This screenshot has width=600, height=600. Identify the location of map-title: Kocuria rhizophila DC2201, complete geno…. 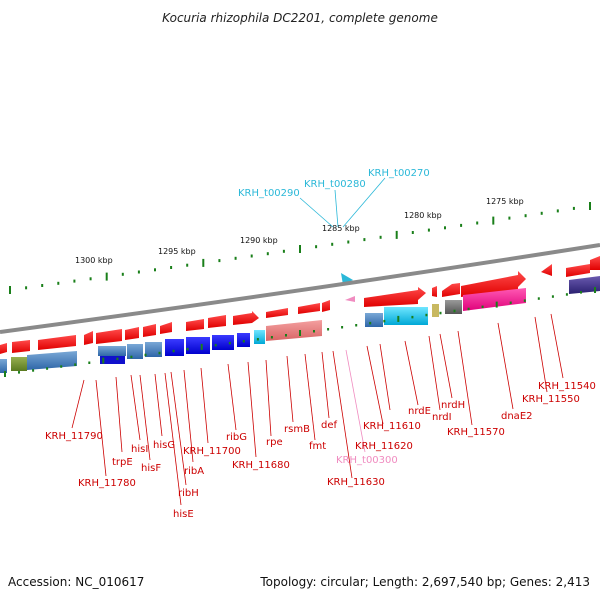
(300, 18).